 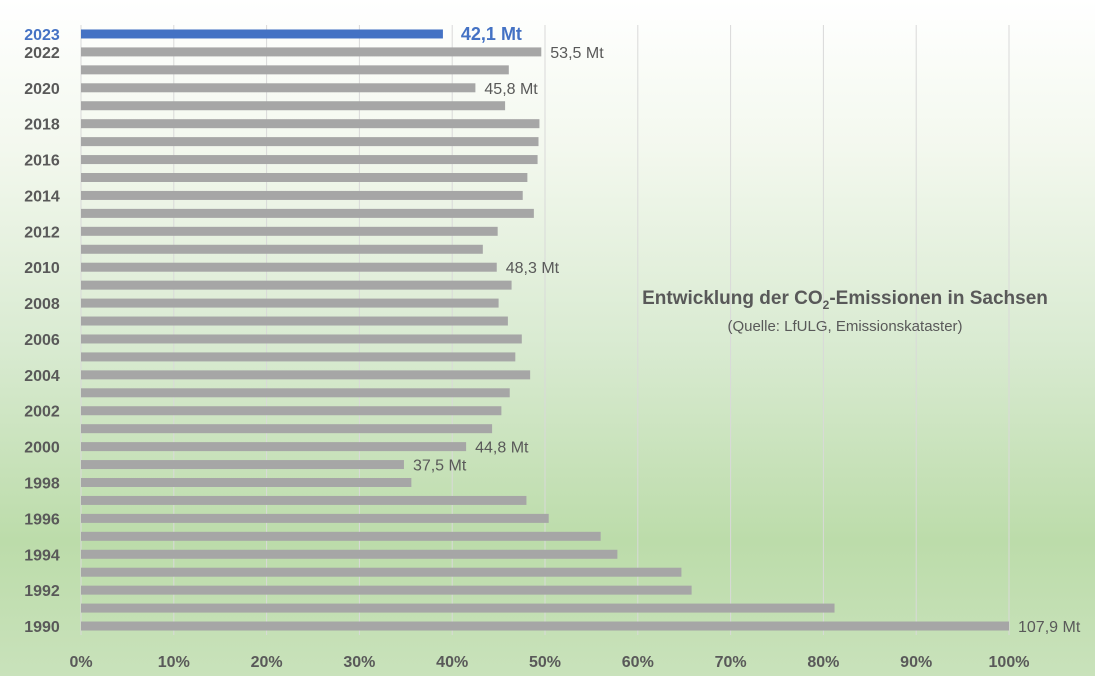 I want to click on y-tick-label: 1990, so click(x=42, y=627).